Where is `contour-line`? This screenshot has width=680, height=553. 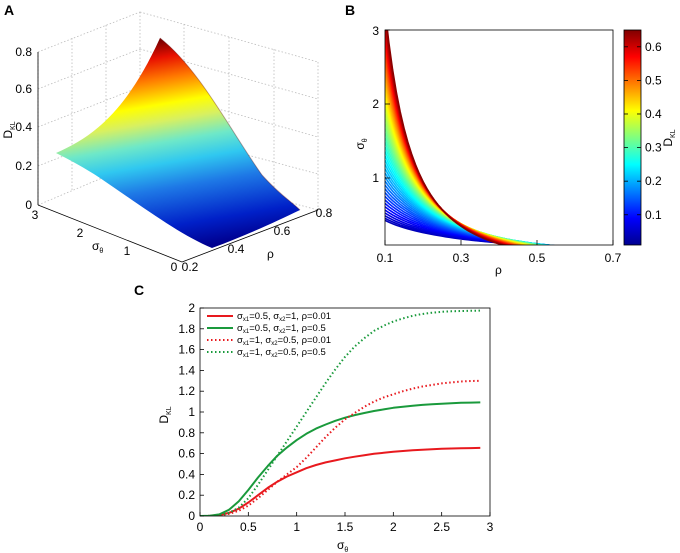
contour-line is located at coordinates (446, 137).